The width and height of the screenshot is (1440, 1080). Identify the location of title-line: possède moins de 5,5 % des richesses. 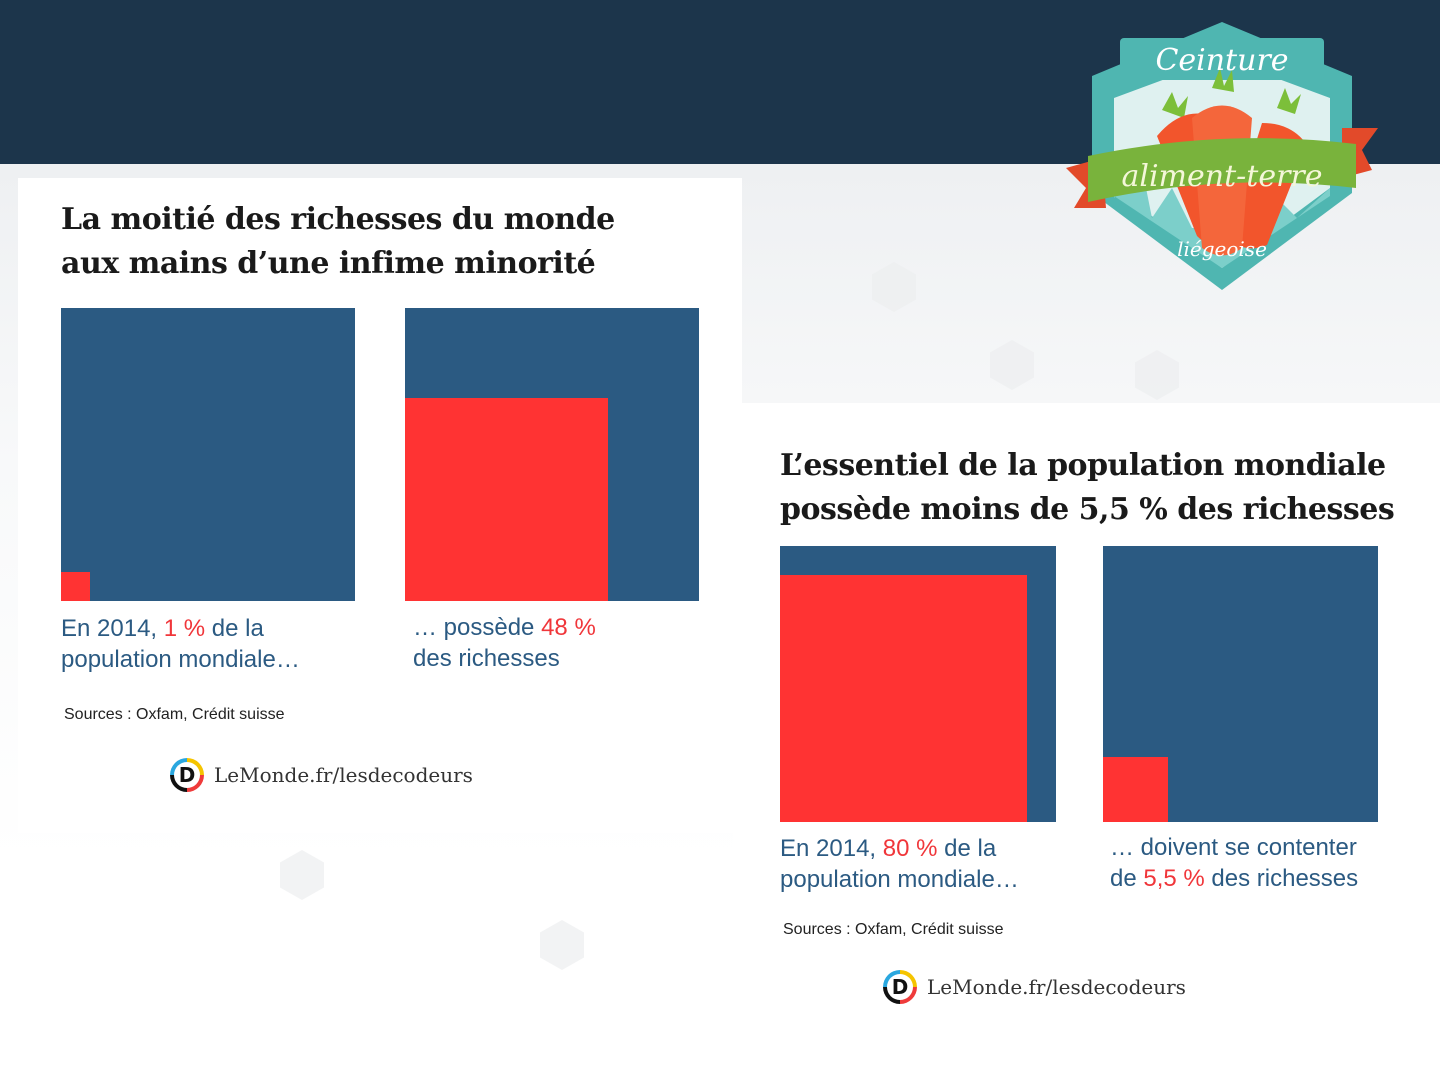
(1087, 509).